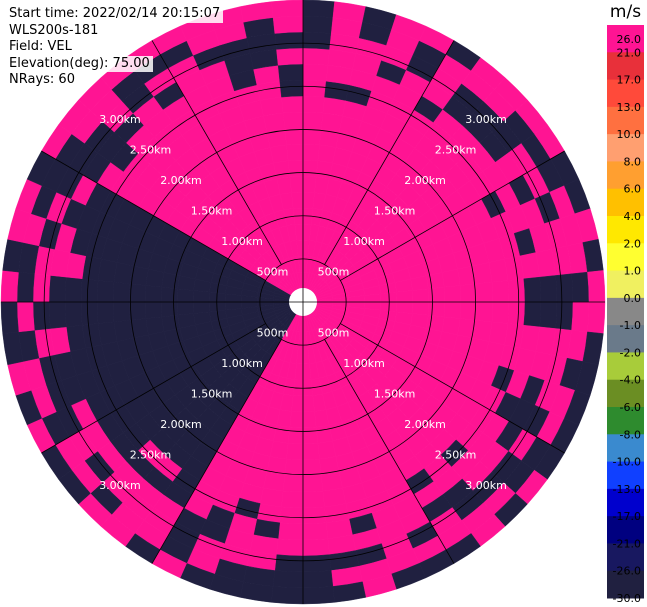  Describe the element at coordinates (629, 52) in the screenshot. I see `colorbar-tick-label: 21.0` at that location.